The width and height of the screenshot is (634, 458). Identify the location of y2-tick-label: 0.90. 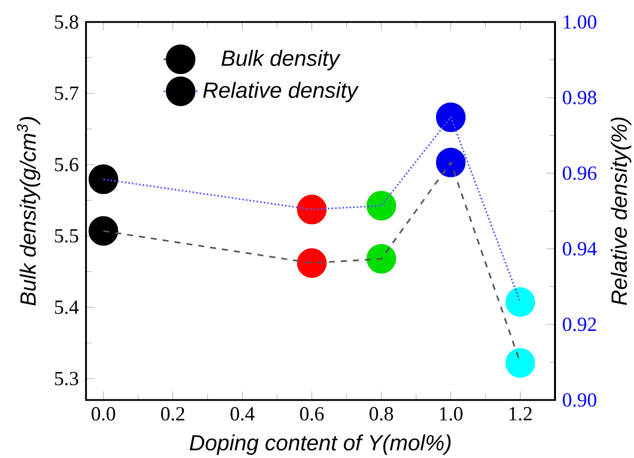
(579, 400).